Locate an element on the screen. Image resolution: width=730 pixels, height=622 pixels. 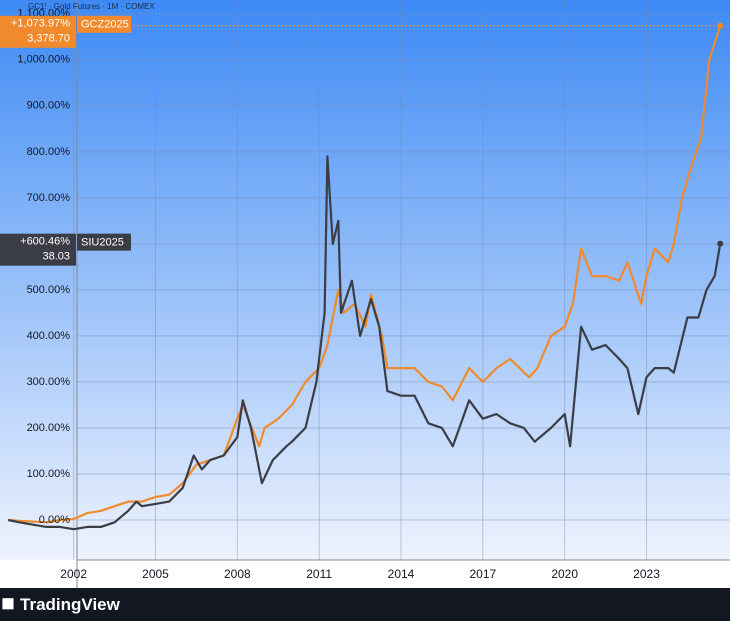
series-tag: +1,073.97% 3,378.70 GCZ2025 is located at coordinates (65, 31).